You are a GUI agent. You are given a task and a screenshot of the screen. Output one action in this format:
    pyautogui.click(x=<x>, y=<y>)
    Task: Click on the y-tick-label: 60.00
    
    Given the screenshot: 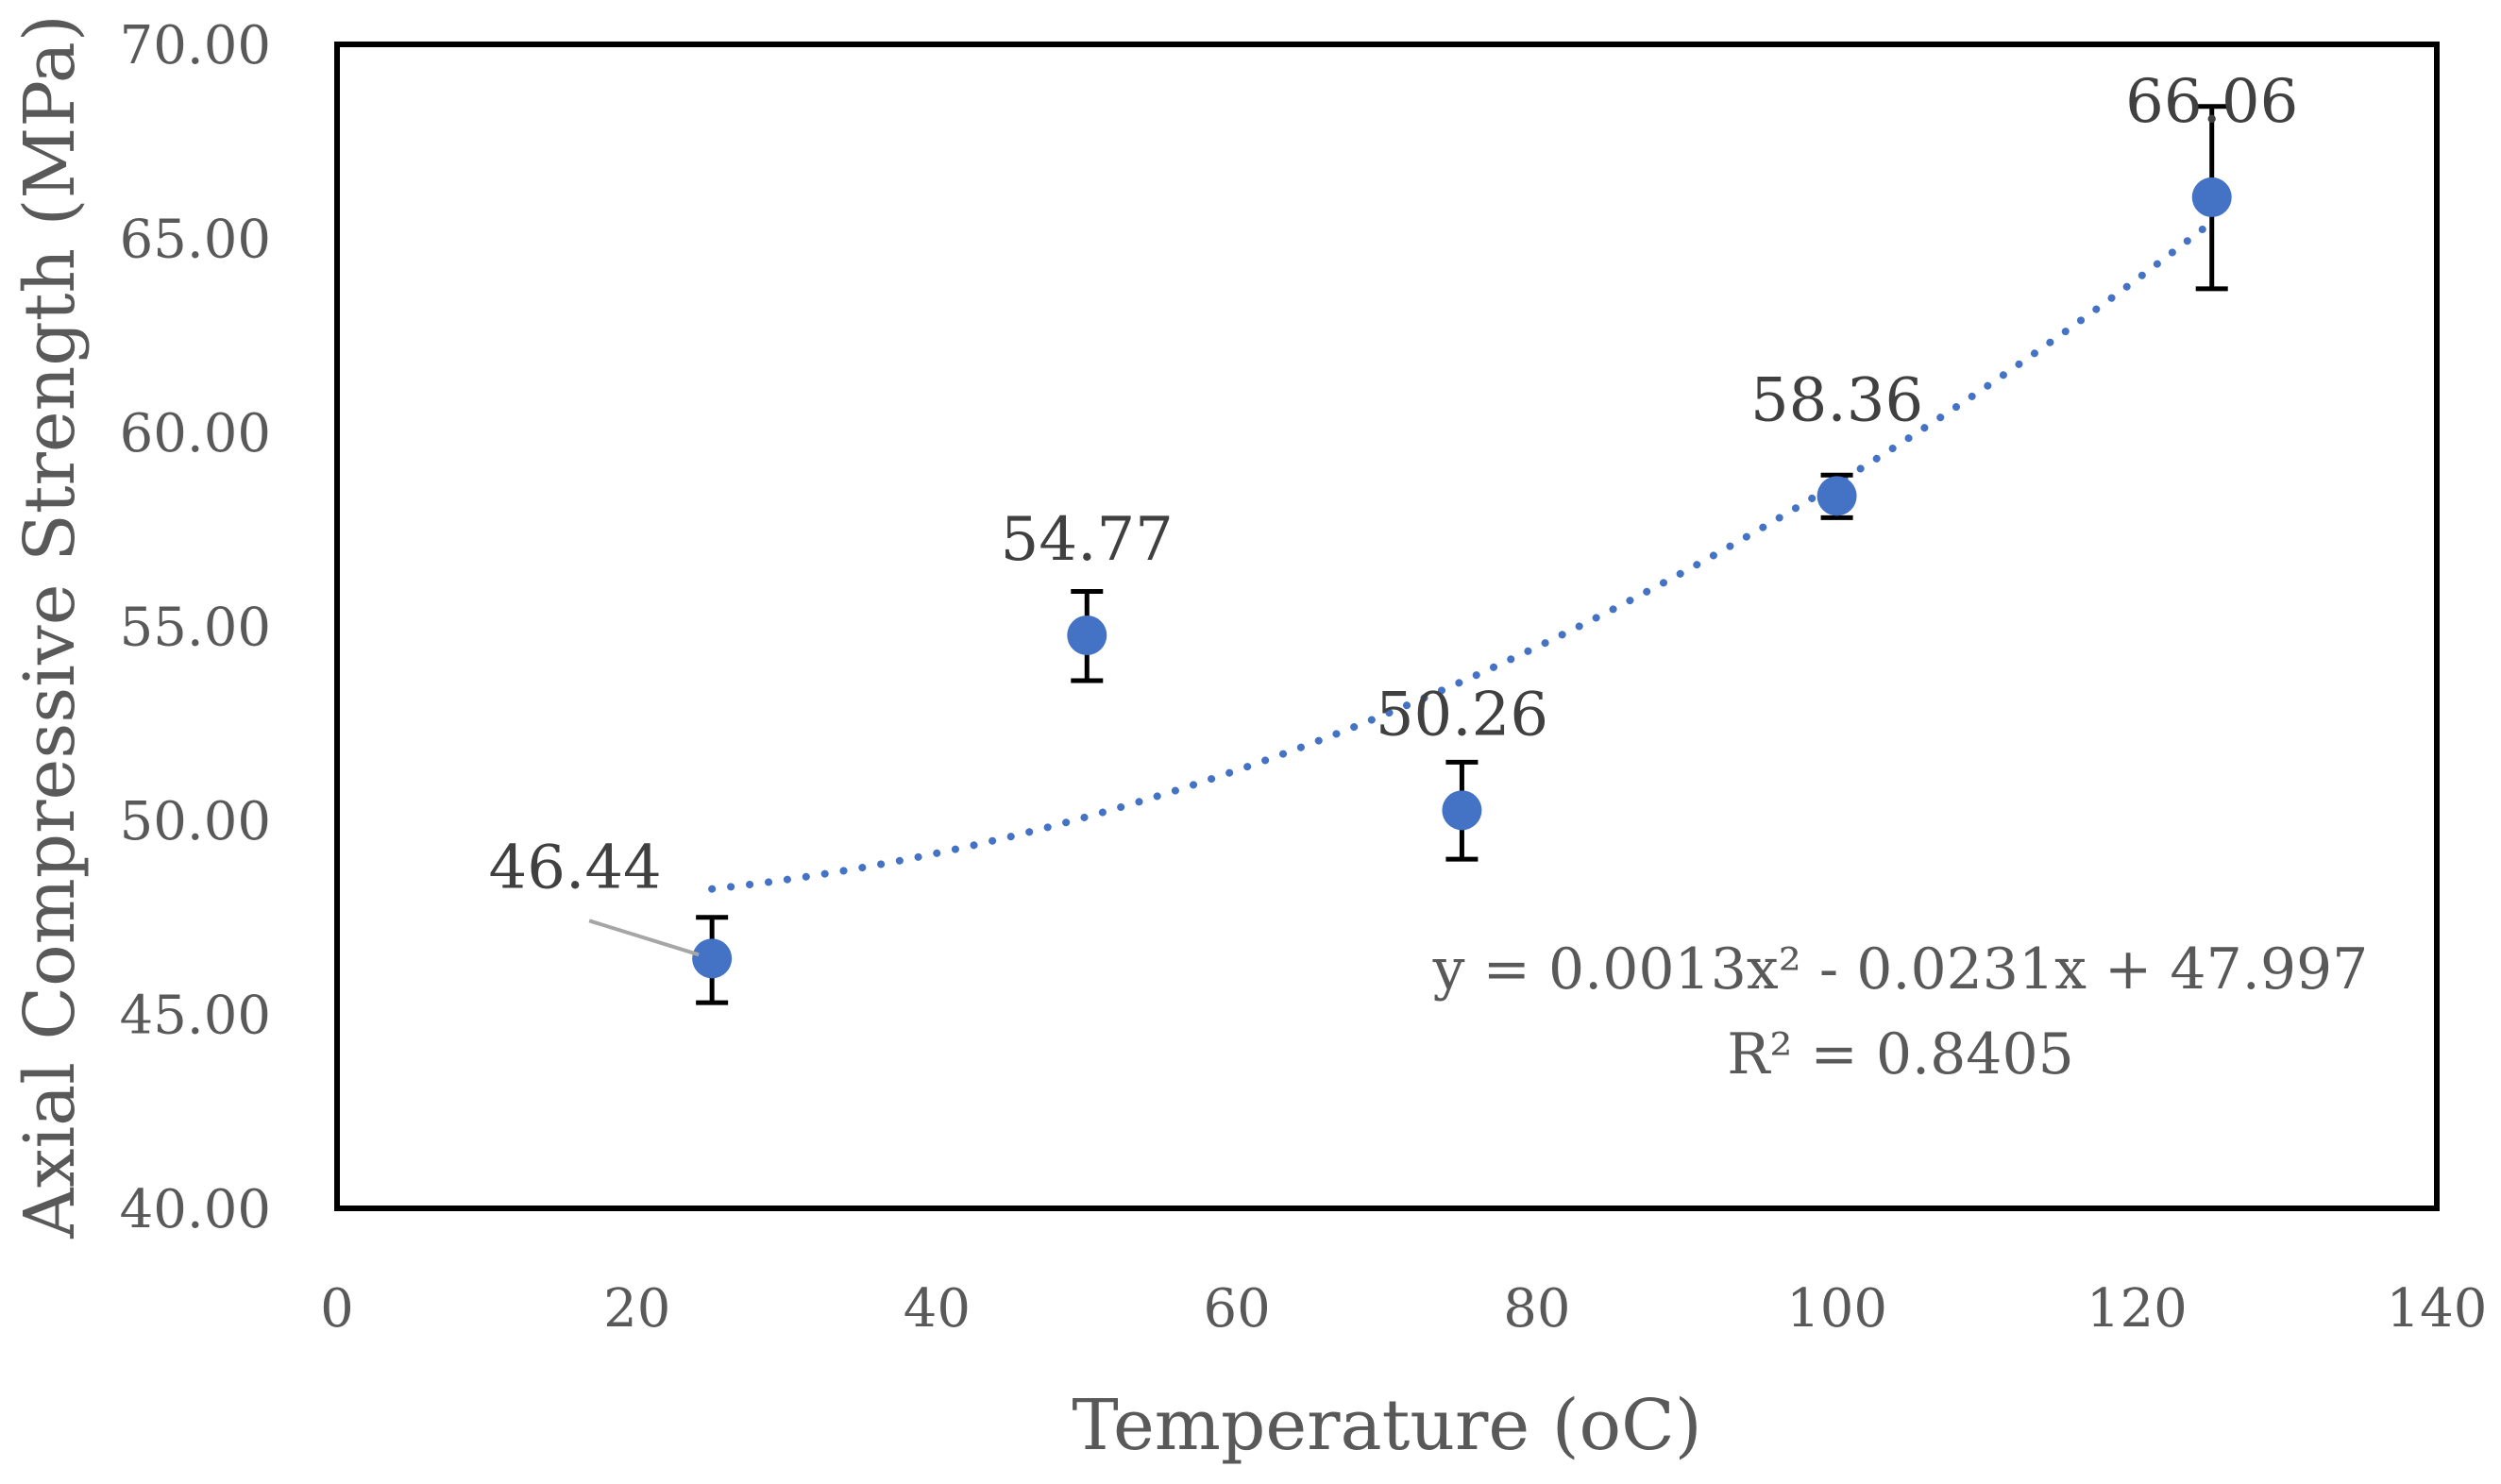 What is the action you would take?
    pyautogui.click(x=195, y=433)
    